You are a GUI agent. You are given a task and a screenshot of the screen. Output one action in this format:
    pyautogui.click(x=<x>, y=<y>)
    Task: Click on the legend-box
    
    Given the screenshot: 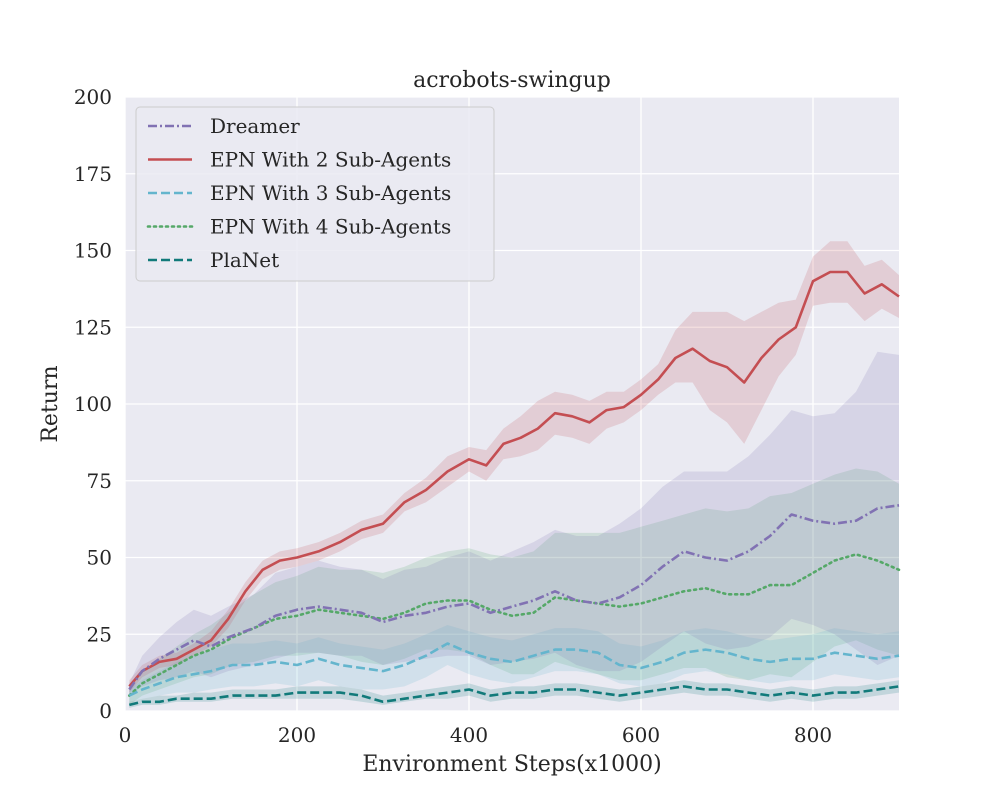 What is the action you would take?
    pyautogui.click(x=315, y=194)
    